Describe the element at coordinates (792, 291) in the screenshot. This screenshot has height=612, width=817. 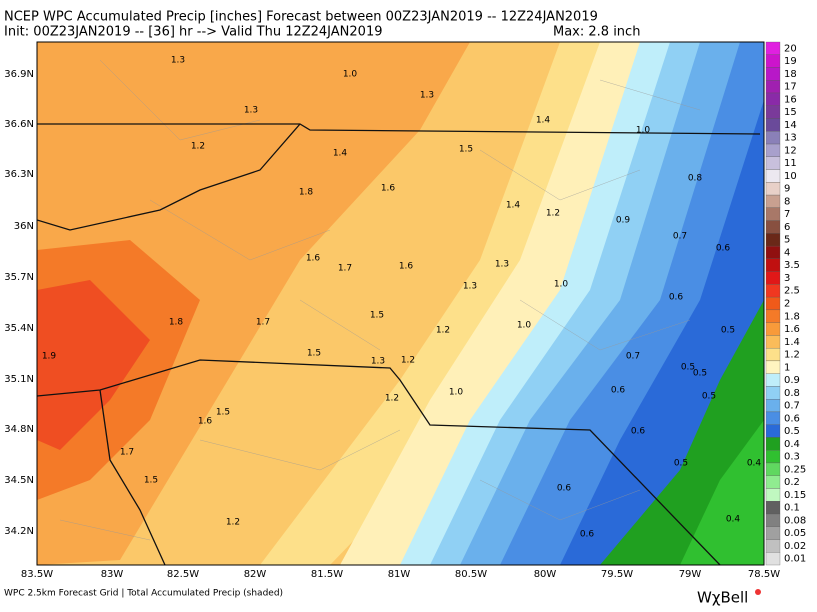
I see `colorbar-label: 2.5` at that location.